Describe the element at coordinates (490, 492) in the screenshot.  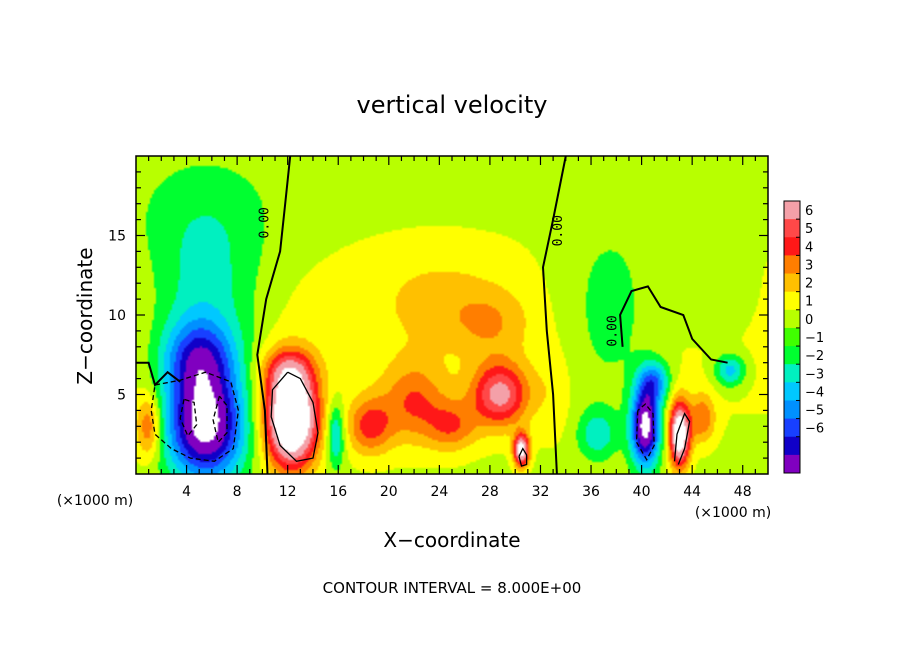
I see `x-tick-label: 28` at that location.